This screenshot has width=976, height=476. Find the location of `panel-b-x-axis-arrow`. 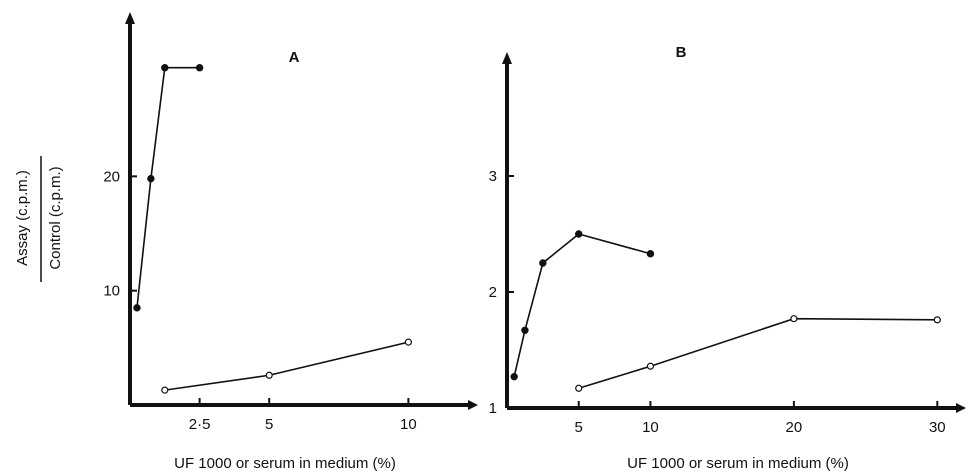

panel-b-x-axis-arrow is located at coordinates (961, 408).